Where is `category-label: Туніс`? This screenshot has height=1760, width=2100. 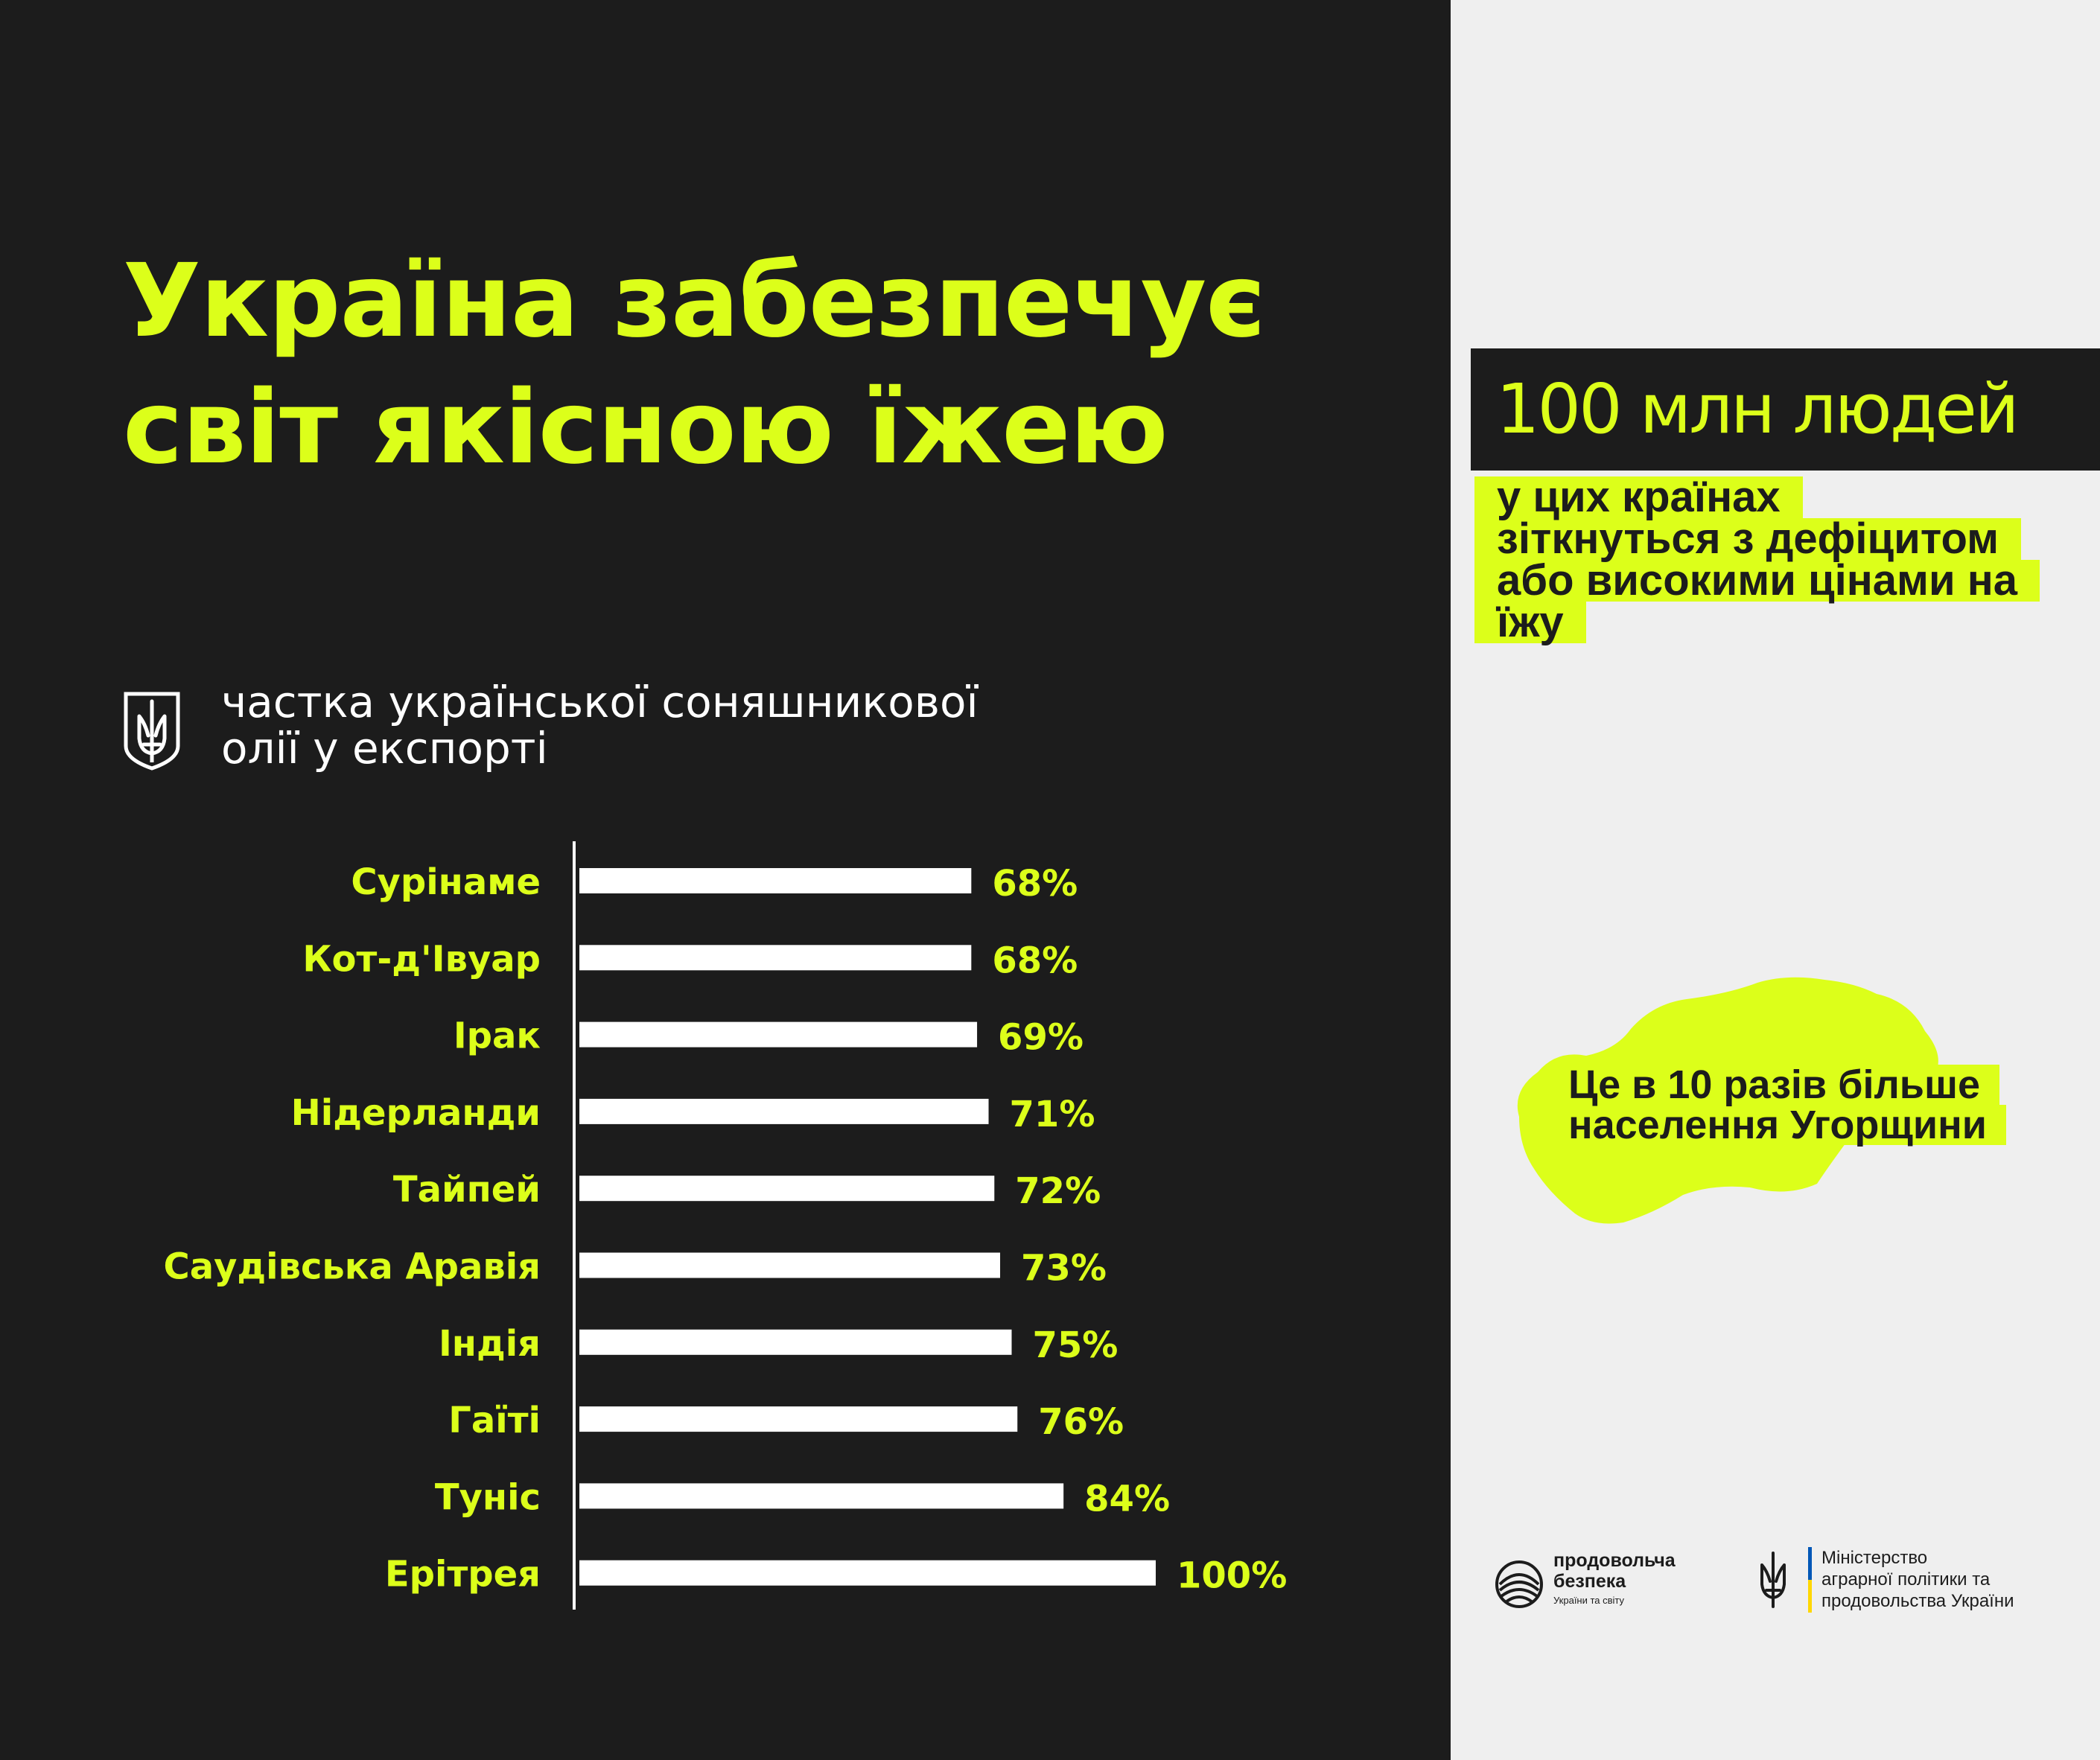
category-label: Туніс is located at coordinates (488, 1497).